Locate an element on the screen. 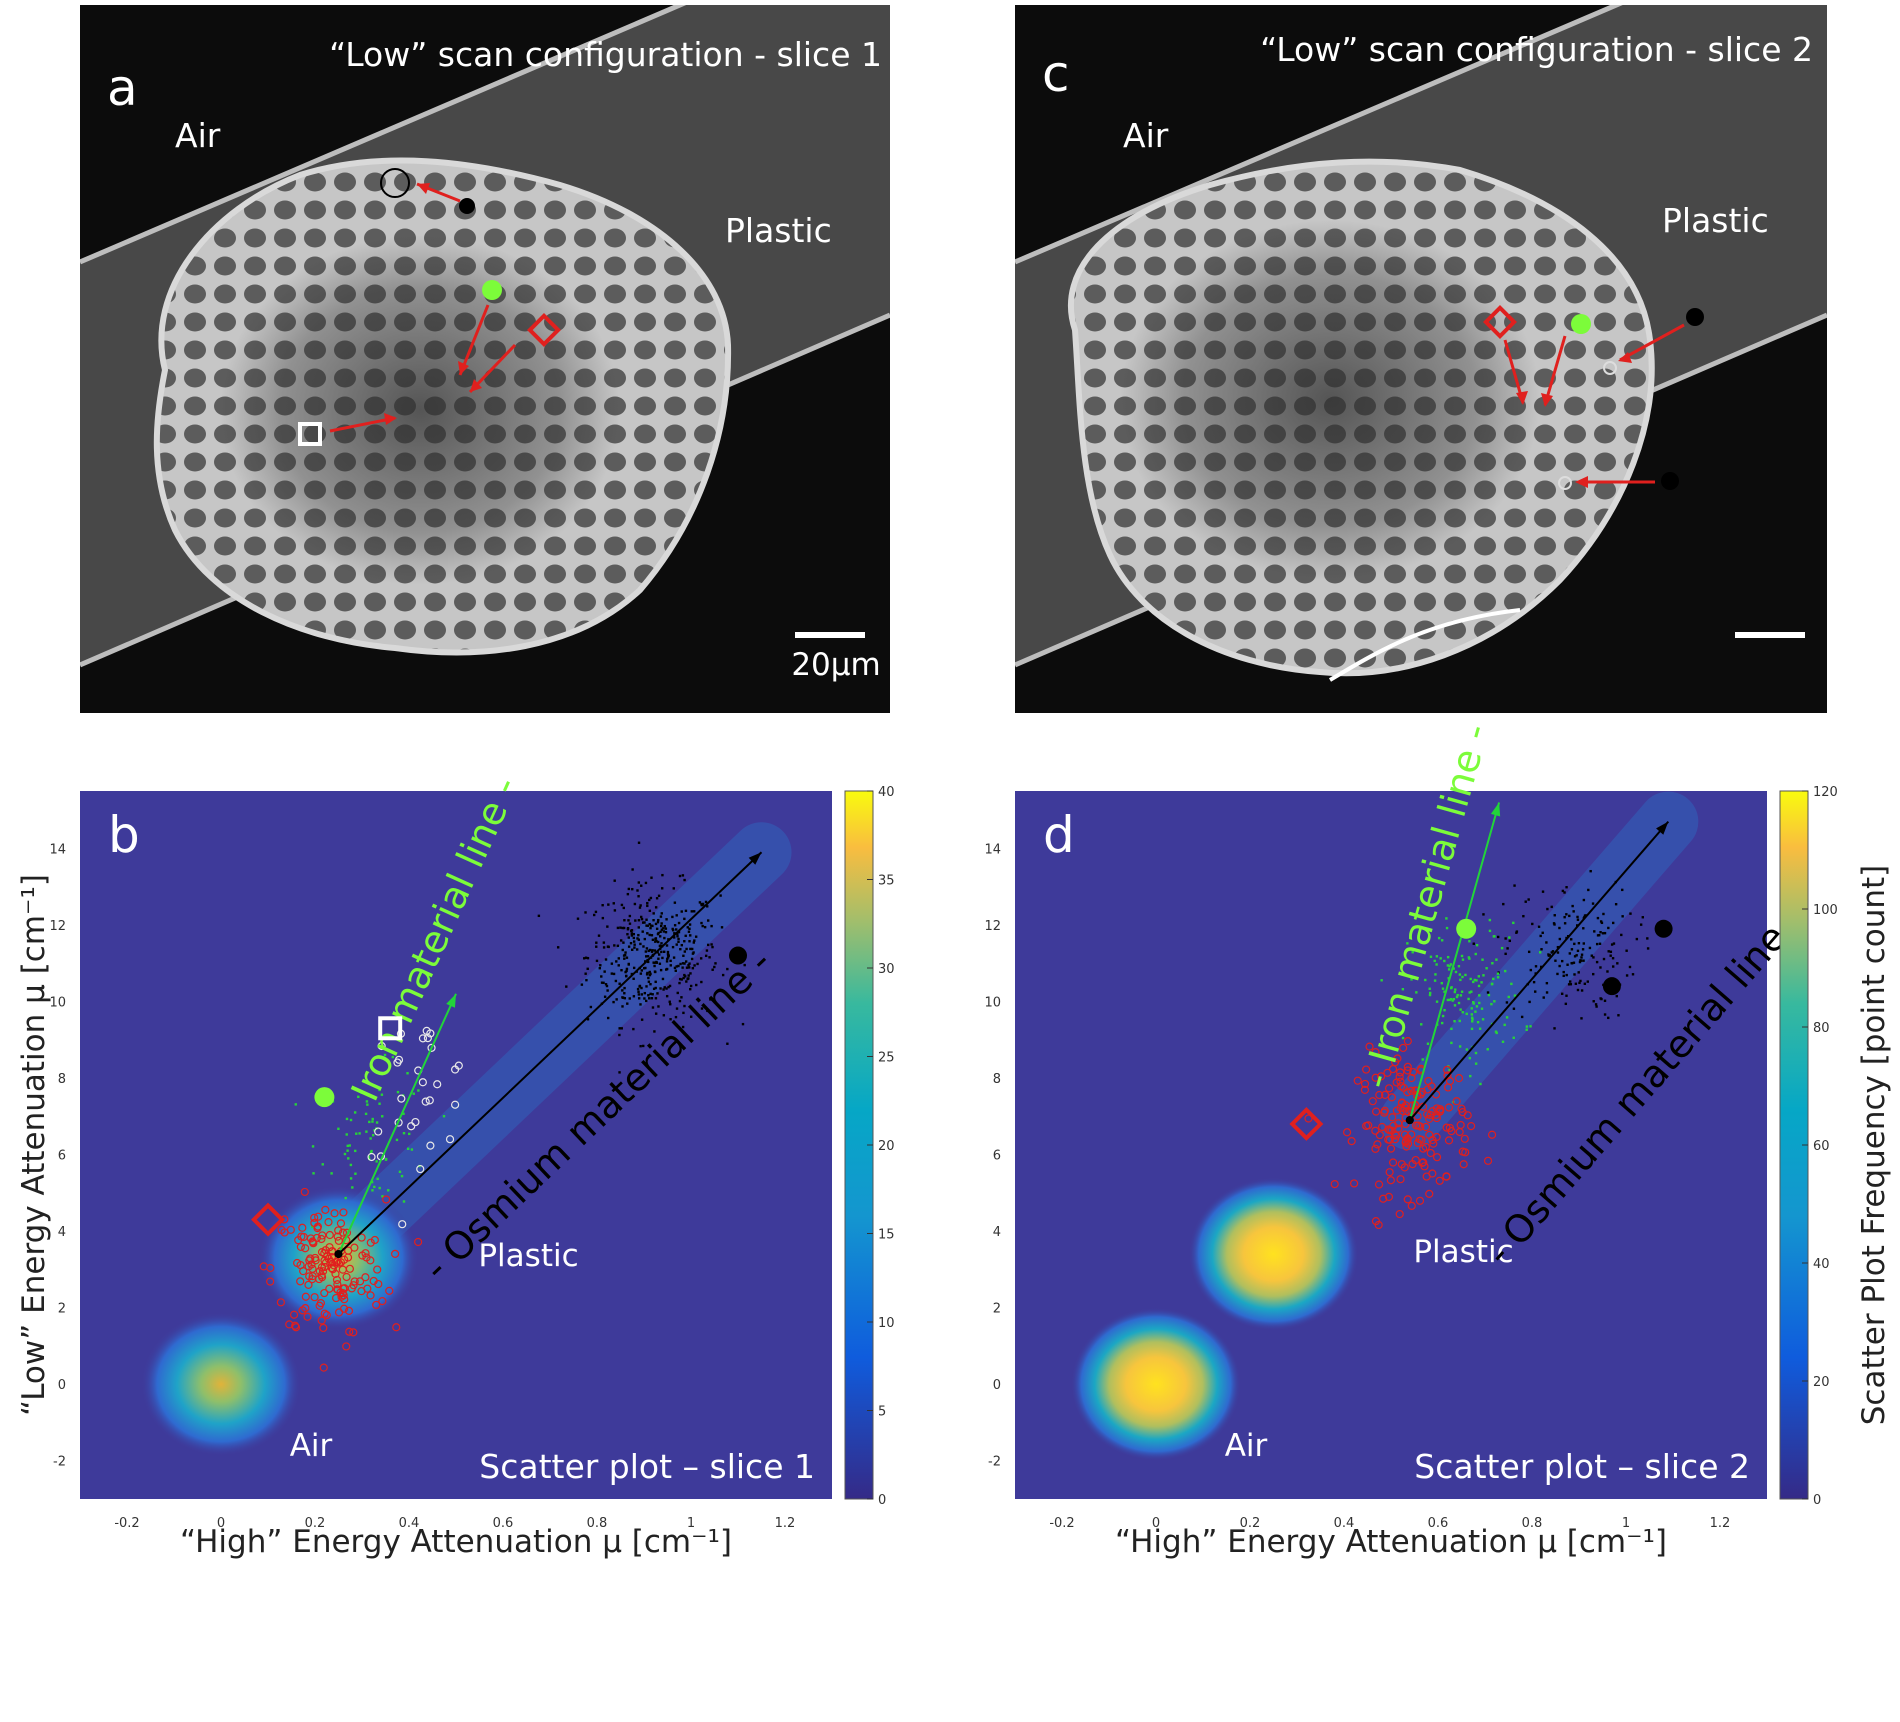 The width and height of the screenshot is (1900, 1722). arrowhead-a4 is located at coordinates (390, 419).